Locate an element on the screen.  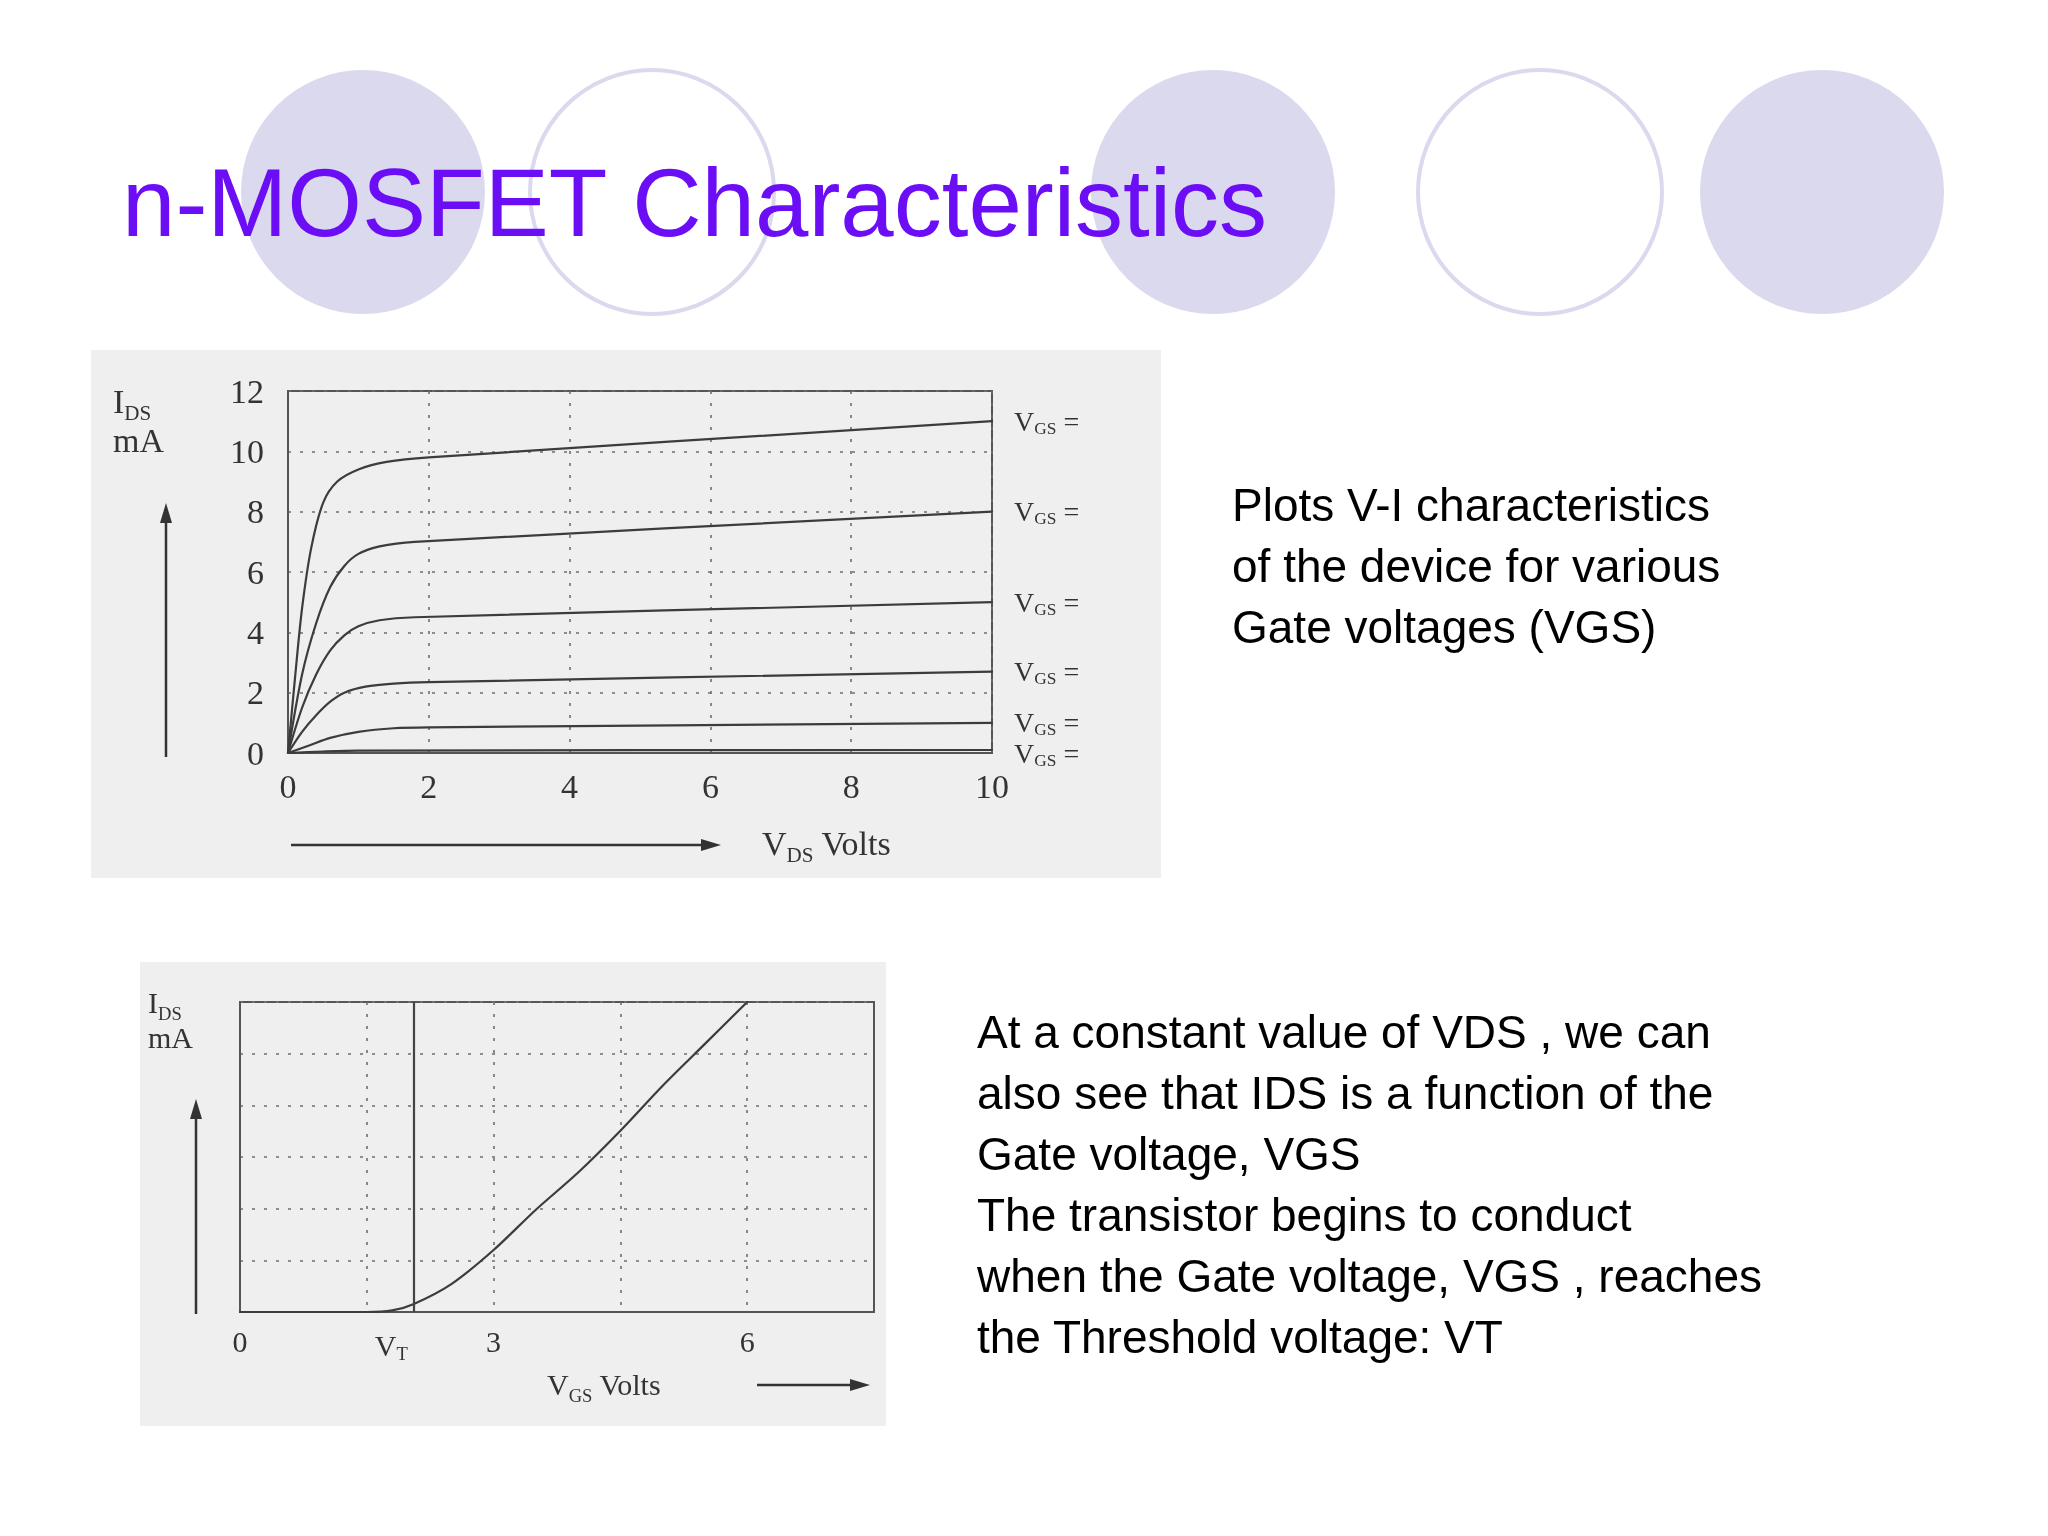
y-tick-label: 0 is located at coordinates (255, 753).